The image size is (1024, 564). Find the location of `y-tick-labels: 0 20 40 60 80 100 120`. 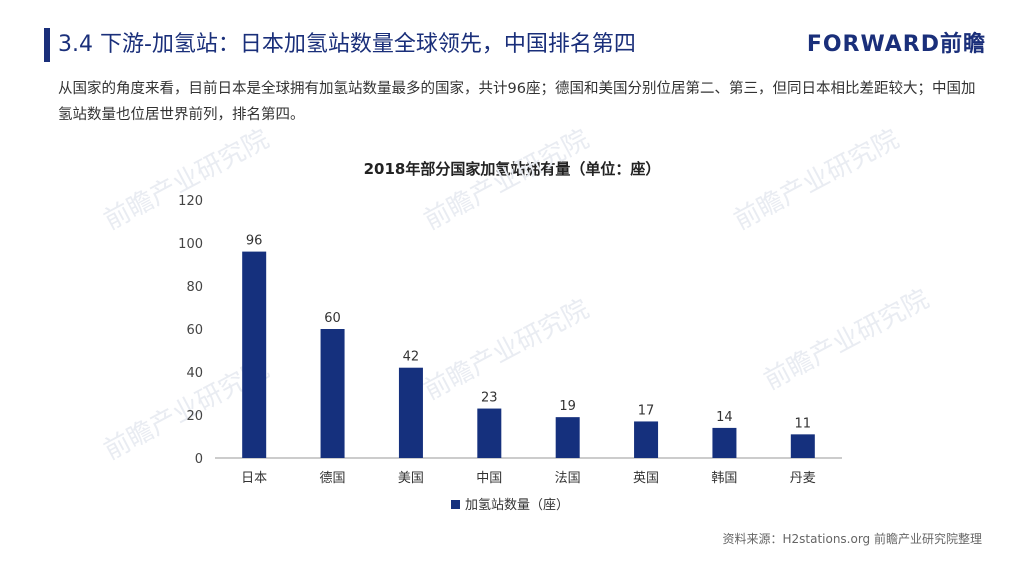

y-tick-labels: 0 20 40 60 80 100 120 is located at coordinates (190, 330).